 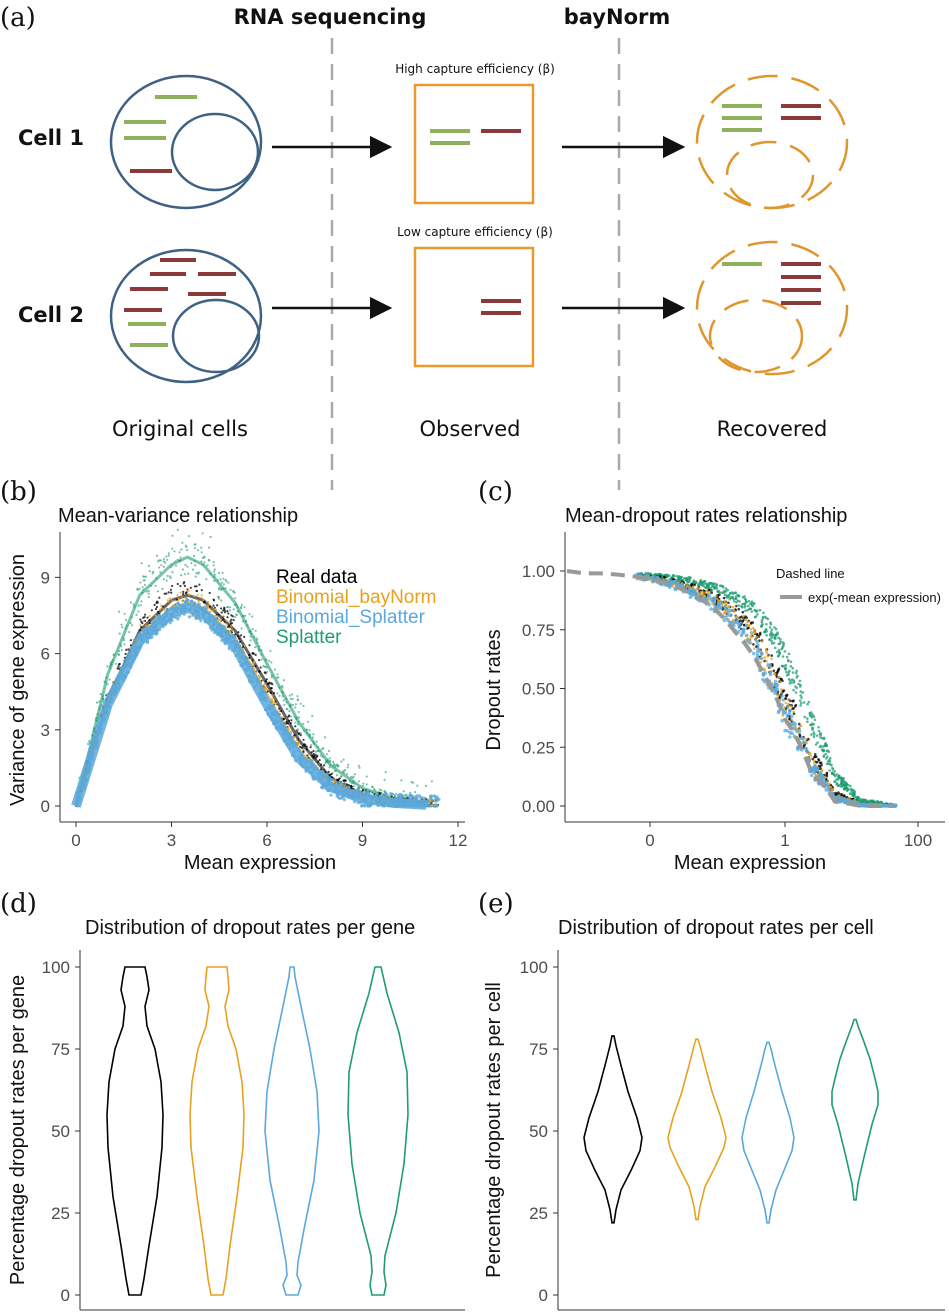 I want to click on chart-b-plot, so click(x=256, y=669).